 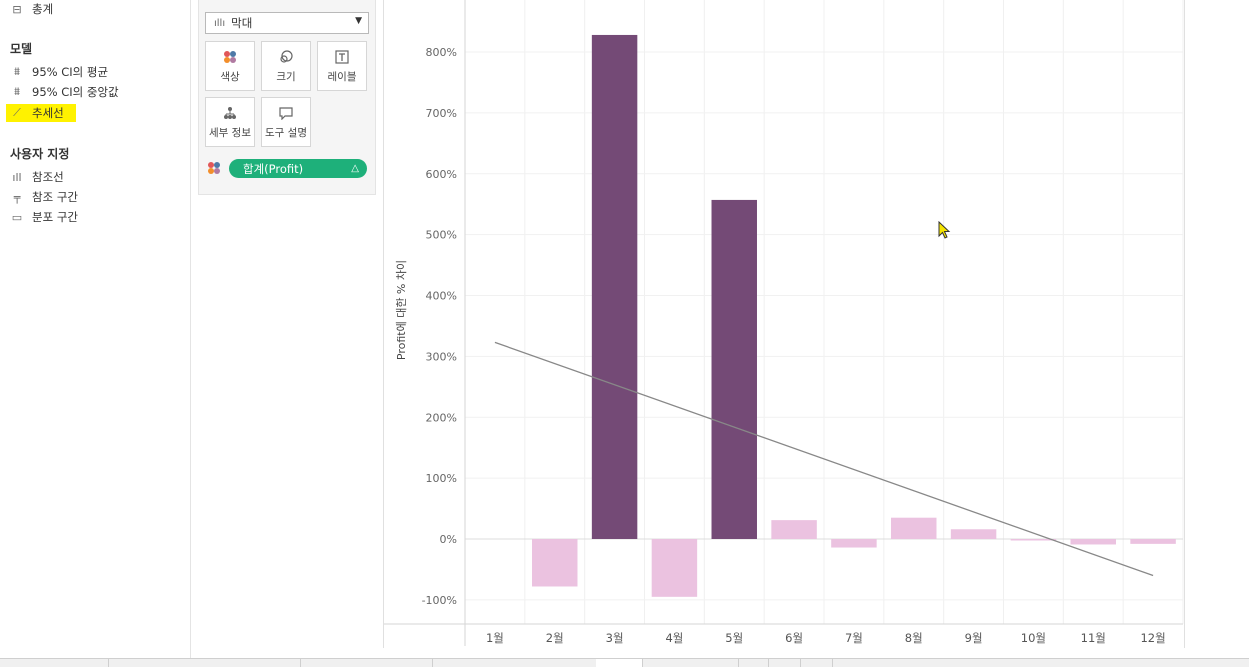 I want to click on model-item-label: 95% CI의 중앙값, so click(x=75, y=92).